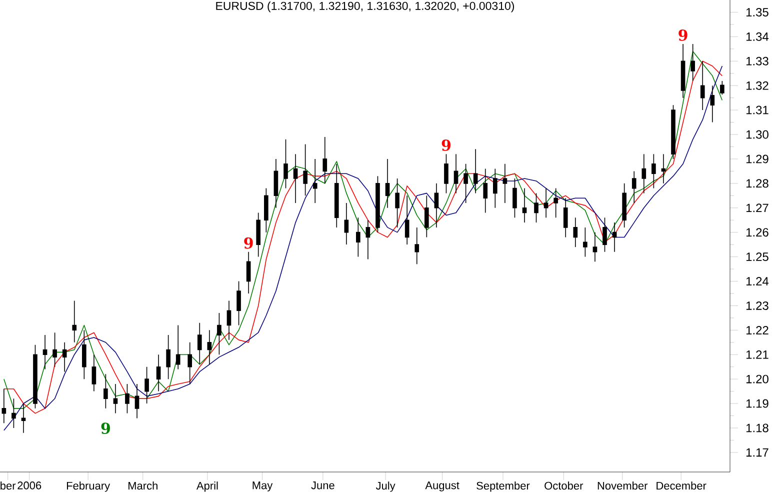  I want to click on x-tick-label: March, so click(143, 486).